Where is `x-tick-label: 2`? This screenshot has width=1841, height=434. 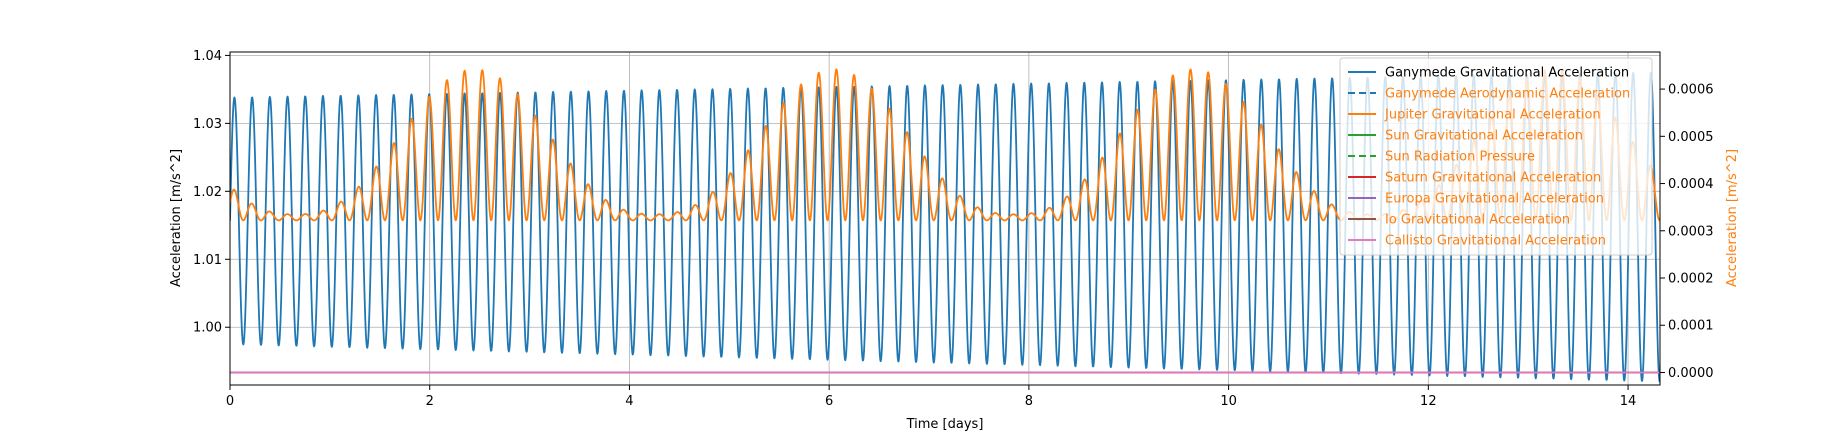 x-tick-label: 2 is located at coordinates (430, 401).